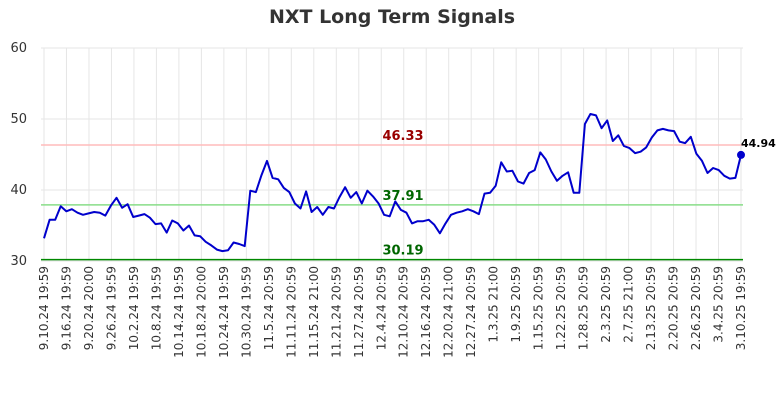  I want to click on x-tick-label: 3.10.25 19:59, so click(741, 308).